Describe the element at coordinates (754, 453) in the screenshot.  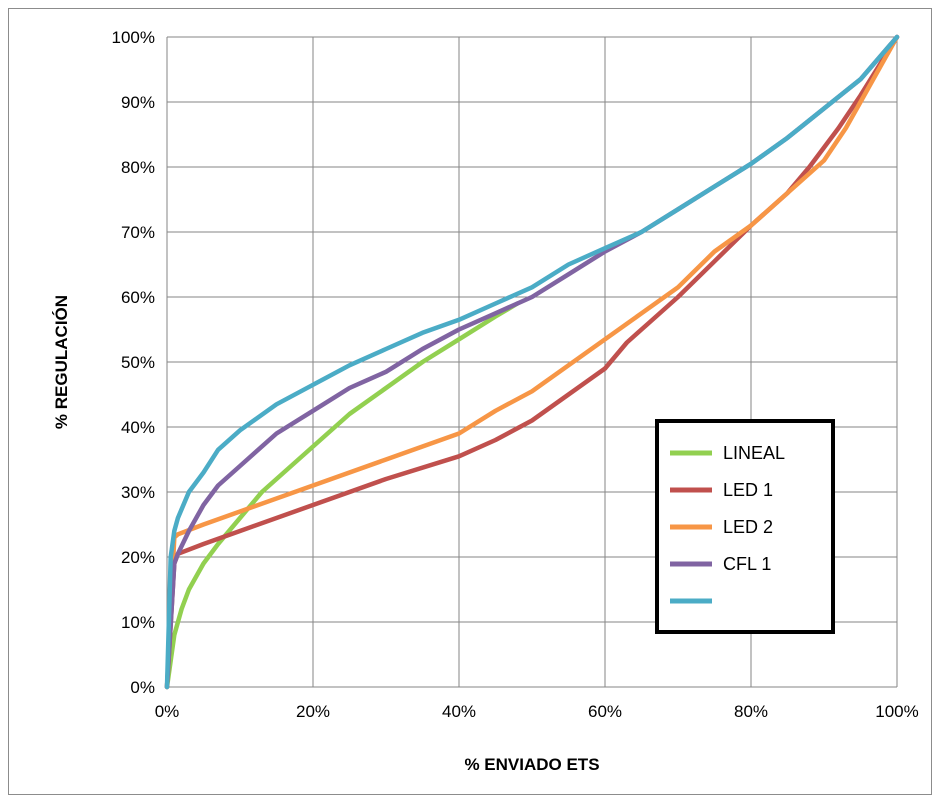
I see `legend-label: LINEAL` at that location.